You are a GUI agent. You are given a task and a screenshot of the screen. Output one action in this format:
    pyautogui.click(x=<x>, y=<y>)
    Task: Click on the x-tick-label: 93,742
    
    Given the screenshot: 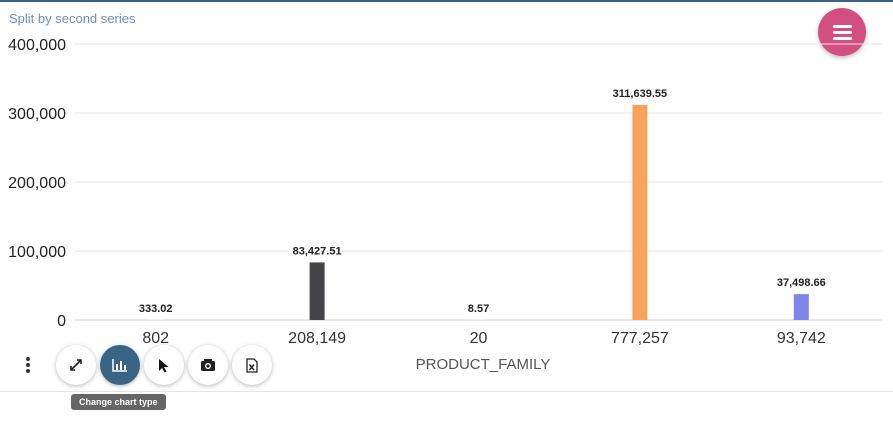 What is the action you would take?
    pyautogui.click(x=801, y=337)
    